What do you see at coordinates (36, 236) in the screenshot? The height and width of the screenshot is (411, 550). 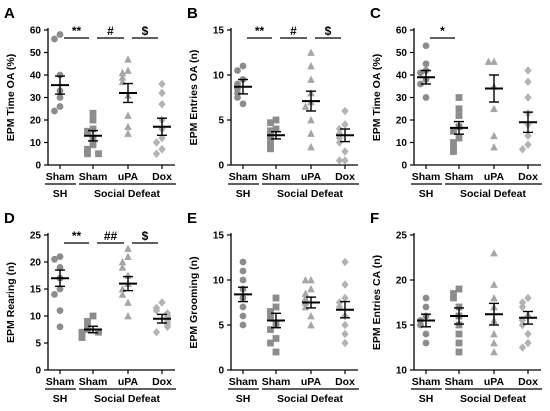 I see `y-tick-label: 25` at bounding box center [36, 236].